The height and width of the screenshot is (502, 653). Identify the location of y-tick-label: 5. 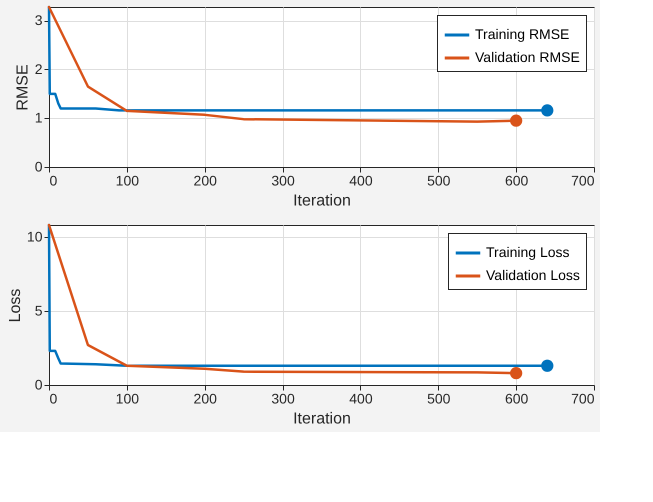
(38, 310).